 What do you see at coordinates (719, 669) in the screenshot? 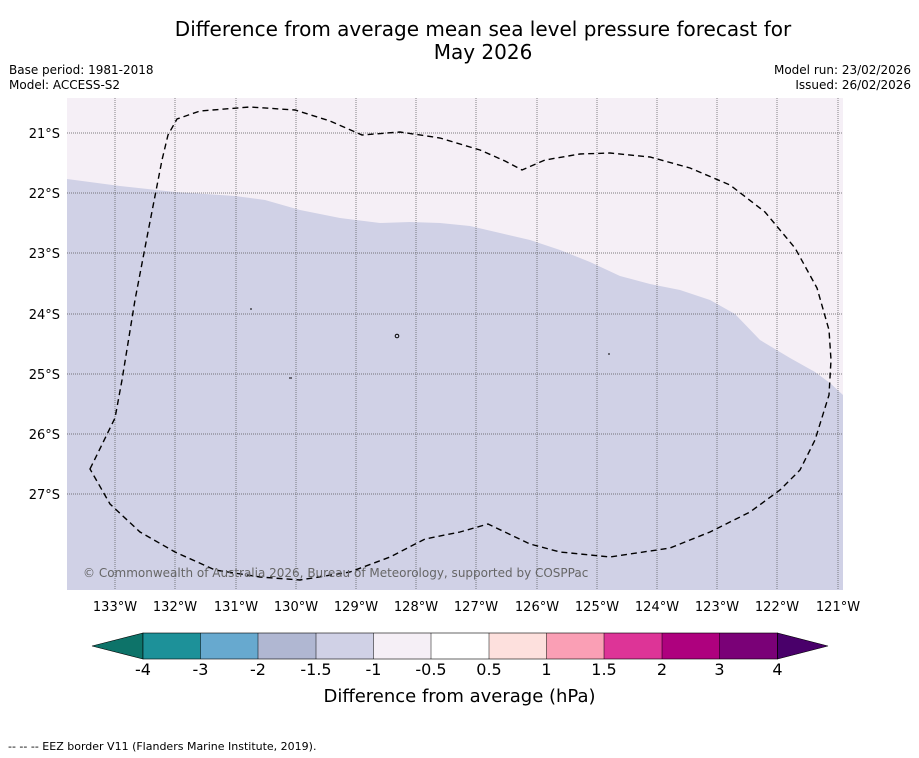
I see `colorbar-tick: 3` at bounding box center [719, 669].